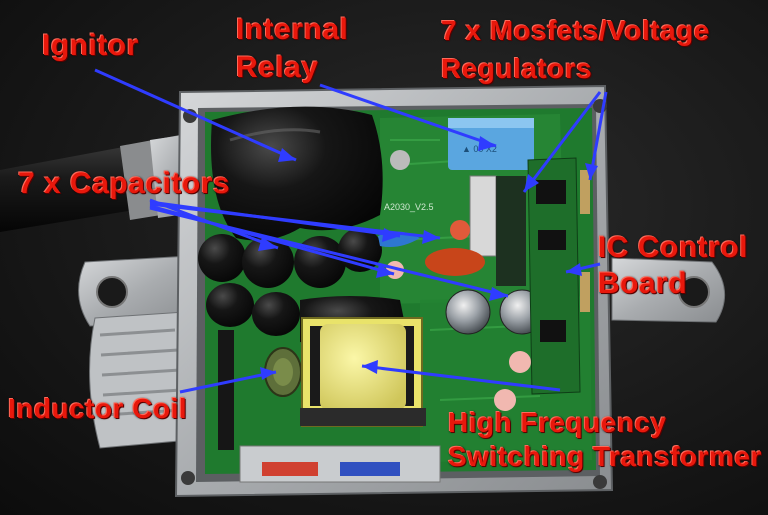 Image resolution: width=768 pixels, height=515 pixels. Describe the element at coordinates (98, 408) in the screenshot. I see `label-inductor-coil: Inductor Coil` at that location.